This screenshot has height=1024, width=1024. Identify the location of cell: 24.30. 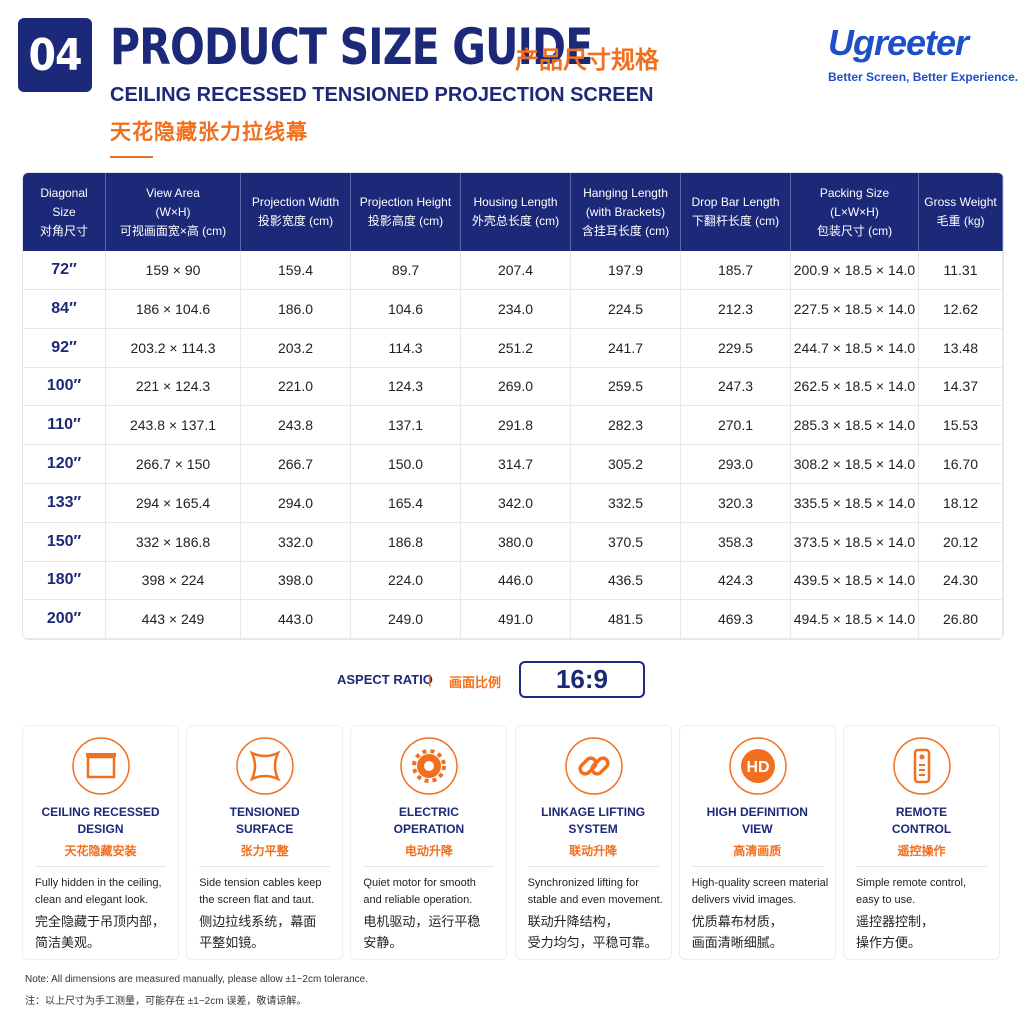
(961, 581).